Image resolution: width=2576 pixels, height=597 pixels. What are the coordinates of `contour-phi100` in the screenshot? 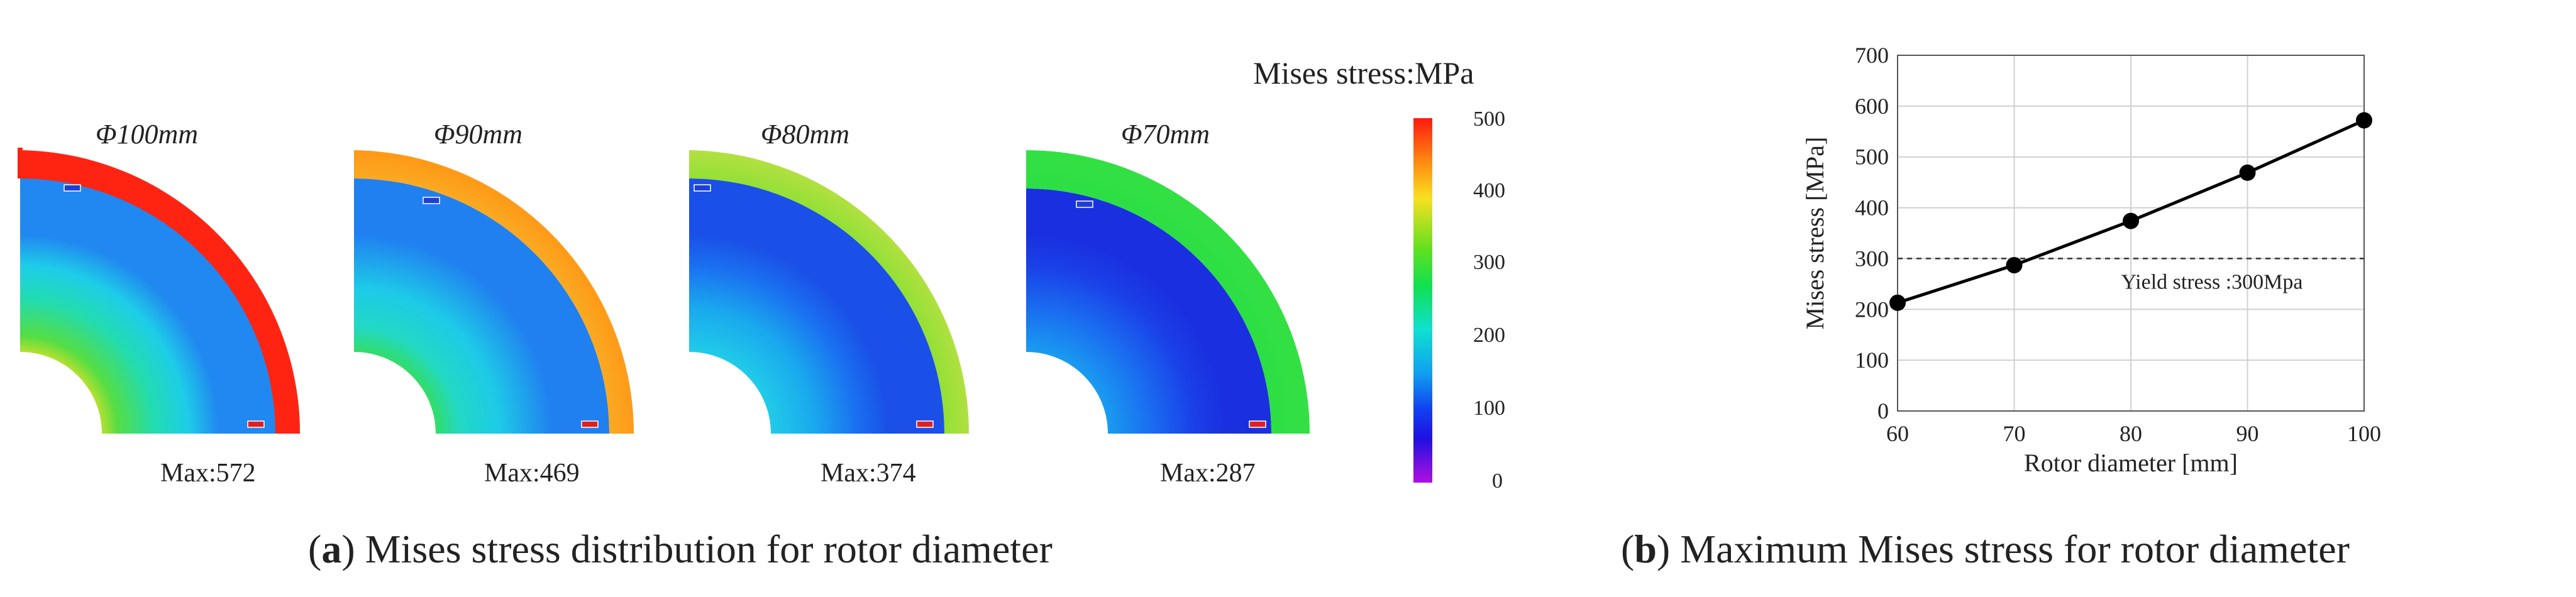 It's located at (159, 291).